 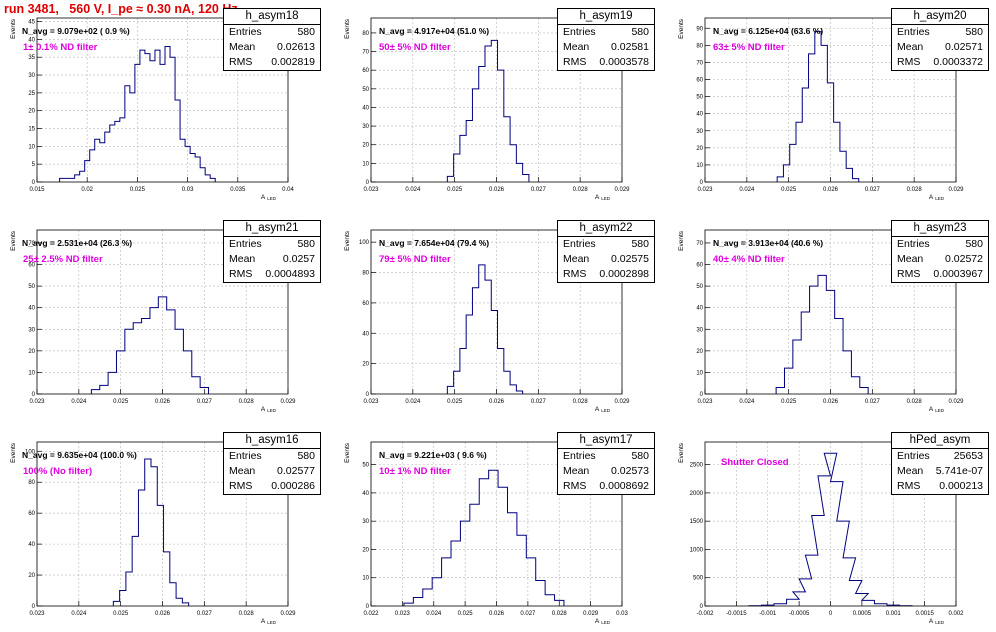 What do you see at coordinates (768, 31) in the screenshot?
I see `navg-label: N_avg = 6.125e+04 (63.6 %)` at bounding box center [768, 31].